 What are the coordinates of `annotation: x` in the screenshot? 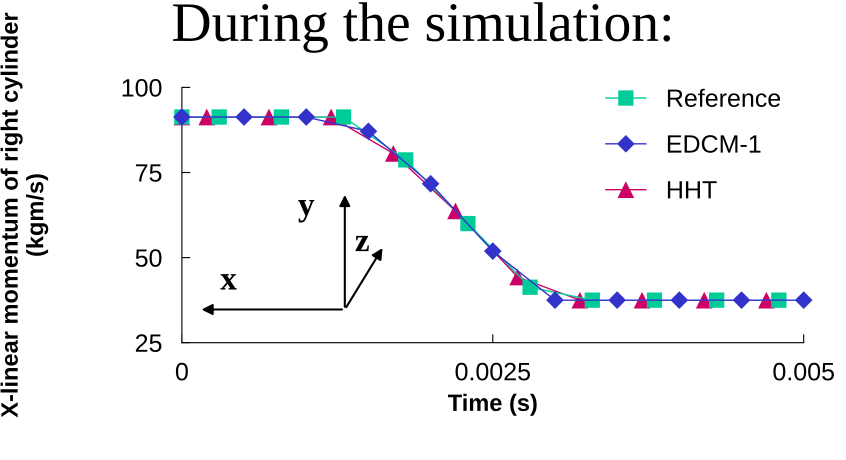 It's located at (228, 282).